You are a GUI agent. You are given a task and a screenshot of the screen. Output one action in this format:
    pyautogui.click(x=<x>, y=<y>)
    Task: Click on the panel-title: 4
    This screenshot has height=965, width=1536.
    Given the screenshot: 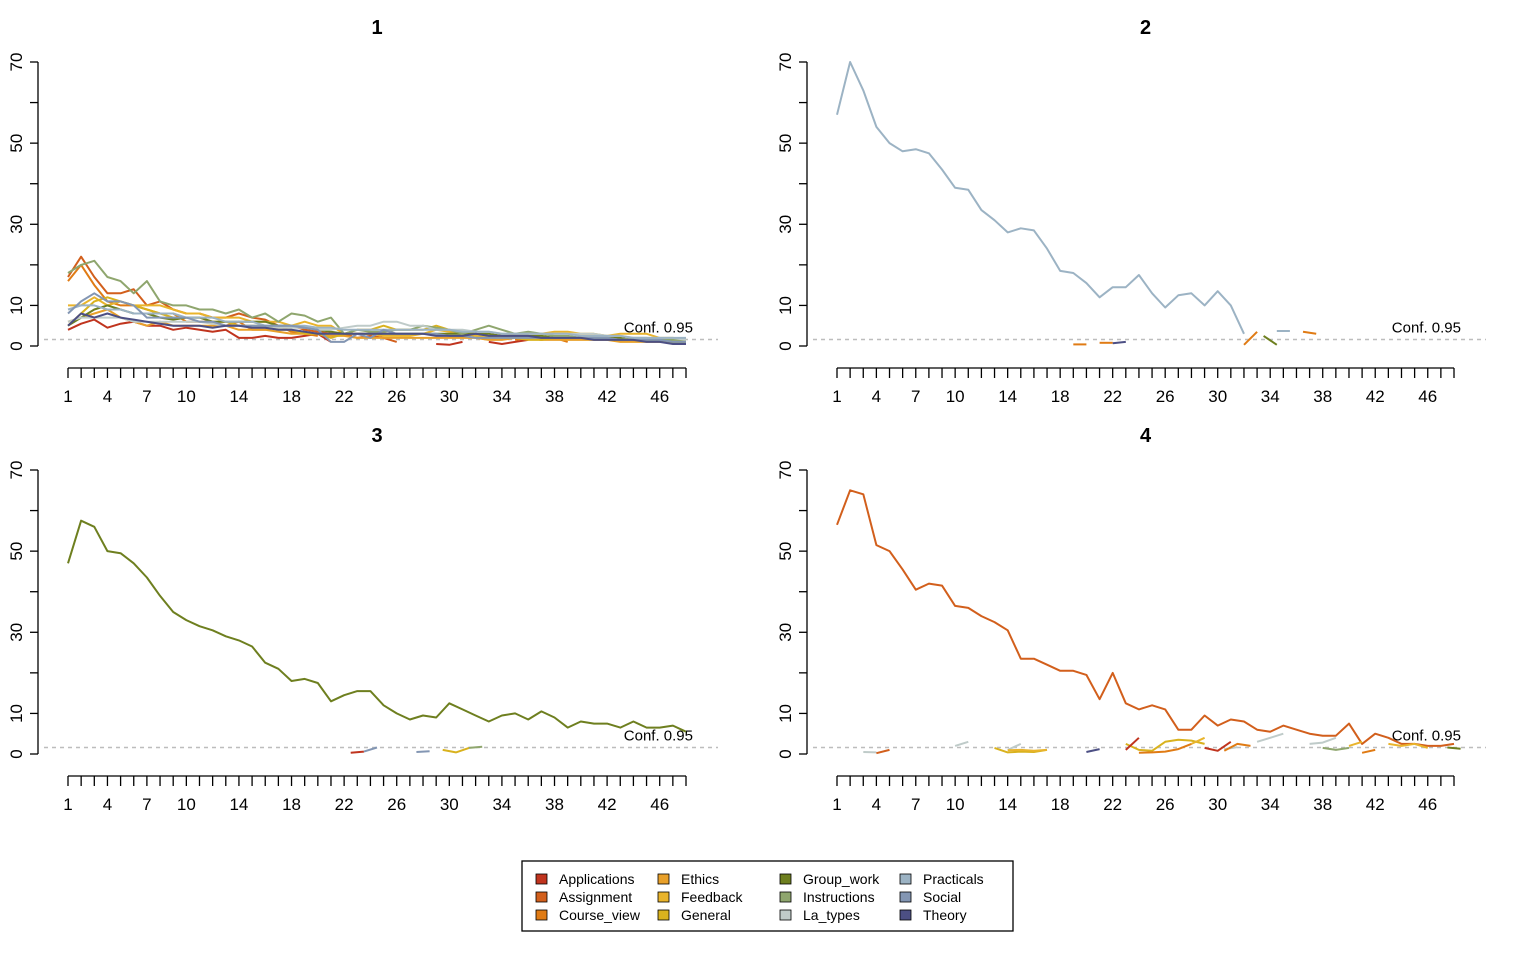 What is the action you would take?
    pyautogui.click(x=1146, y=436)
    